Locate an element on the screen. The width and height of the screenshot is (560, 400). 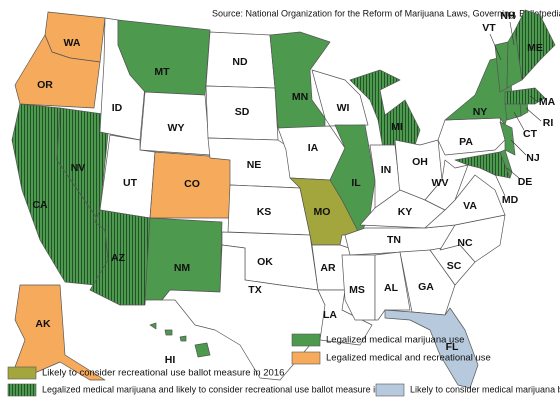
state-label: PA is located at coordinates (466, 142).